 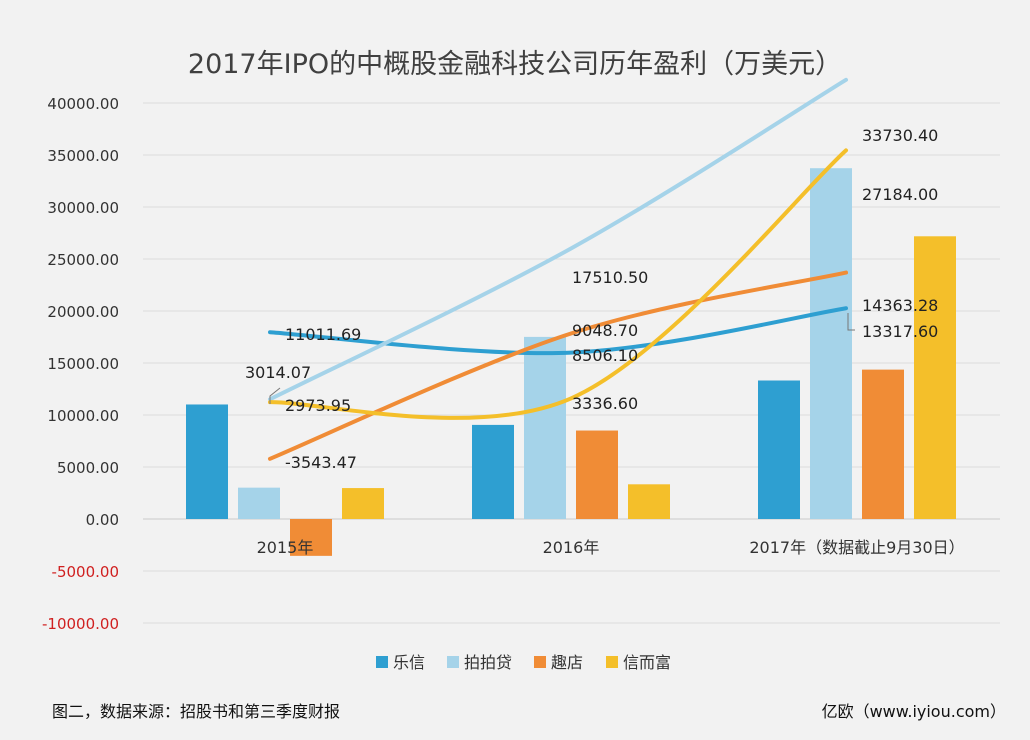 What do you see at coordinates (900, 305) in the screenshot?
I see `data-label: 14363.28` at bounding box center [900, 305].